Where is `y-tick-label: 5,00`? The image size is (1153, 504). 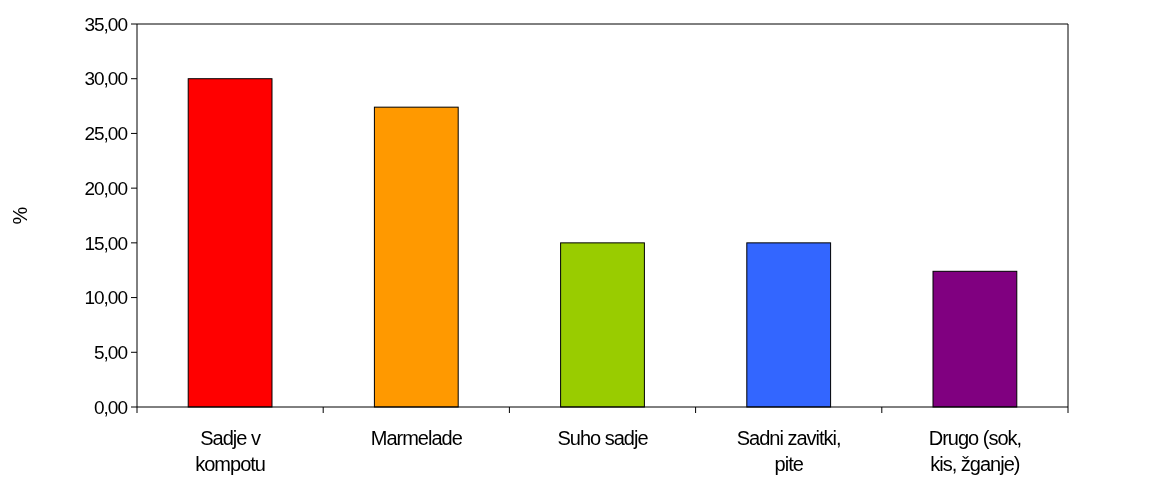 y-tick-label: 5,00 is located at coordinates (111, 352).